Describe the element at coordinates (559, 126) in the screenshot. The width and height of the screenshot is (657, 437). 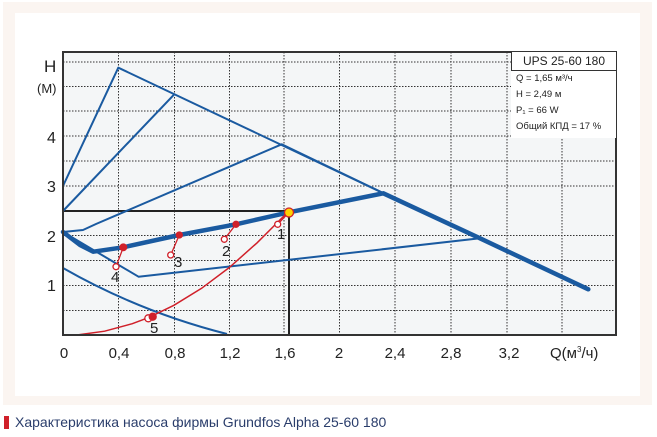
I see `legend-efficiency: Общий КПД = 17 %` at that location.